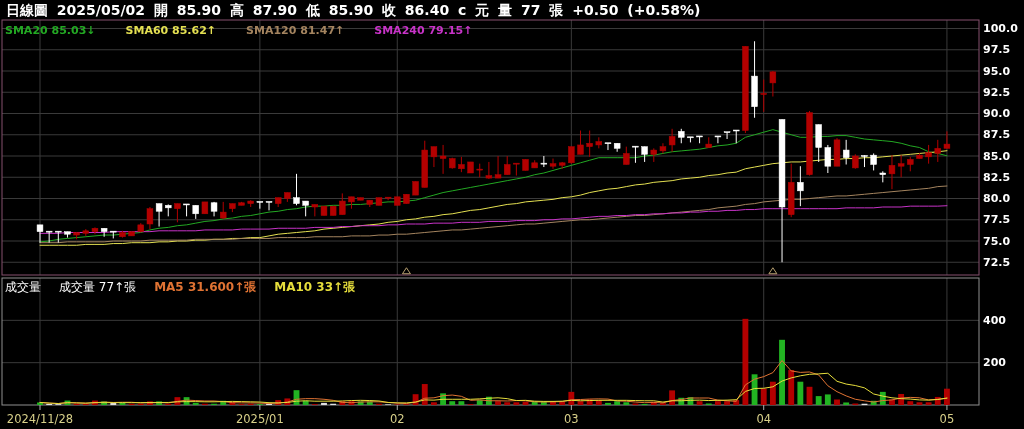 This screenshot has width=1024, height=429. Describe the element at coordinates (764, 419) in the screenshot. I see `x-tick-label: 04` at that location.